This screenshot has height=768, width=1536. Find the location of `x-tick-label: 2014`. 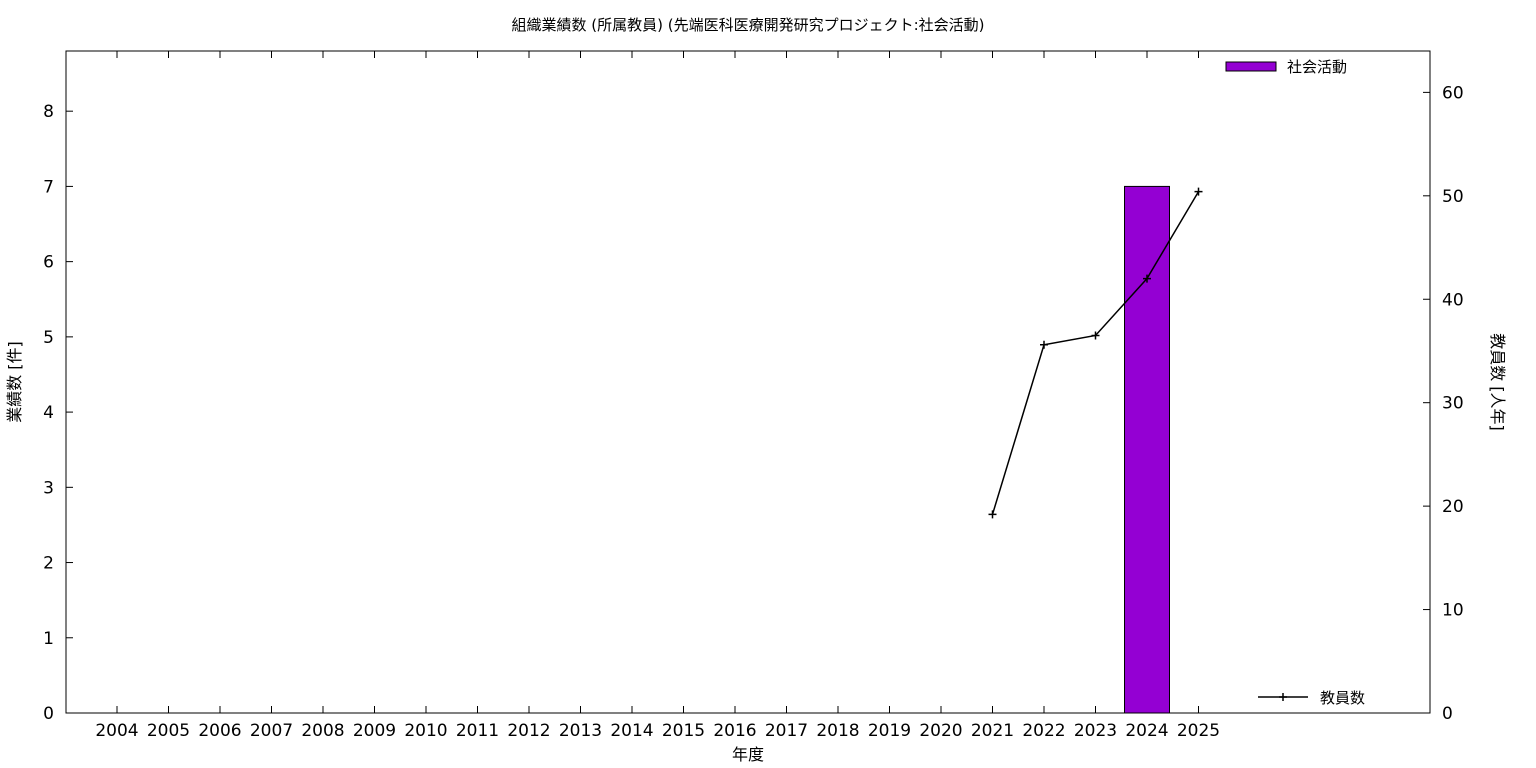

x-tick-label: 2014 is located at coordinates (631, 731).